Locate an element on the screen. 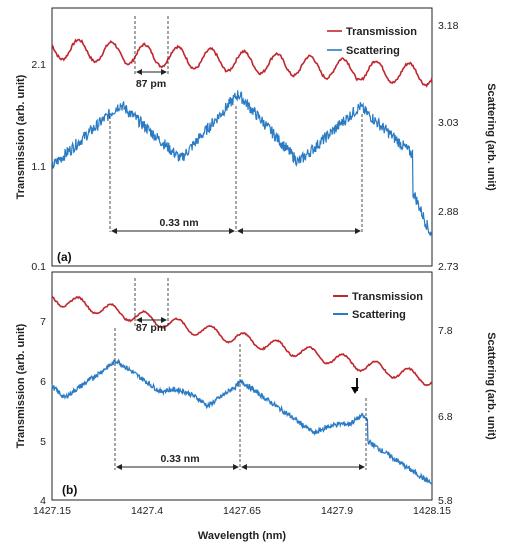 This screenshot has width=508, height=550. panel-a-legend-scattering-label: Scattering is located at coordinates (373, 51).